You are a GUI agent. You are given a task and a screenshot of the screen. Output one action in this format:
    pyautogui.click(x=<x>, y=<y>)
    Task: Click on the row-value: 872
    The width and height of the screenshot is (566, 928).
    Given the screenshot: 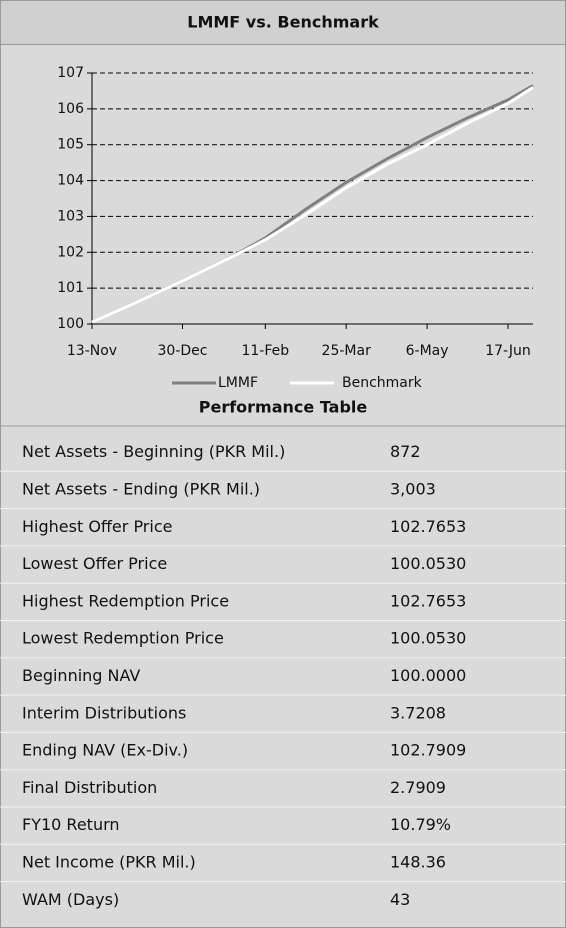 What is the action you would take?
    pyautogui.click(x=405, y=451)
    